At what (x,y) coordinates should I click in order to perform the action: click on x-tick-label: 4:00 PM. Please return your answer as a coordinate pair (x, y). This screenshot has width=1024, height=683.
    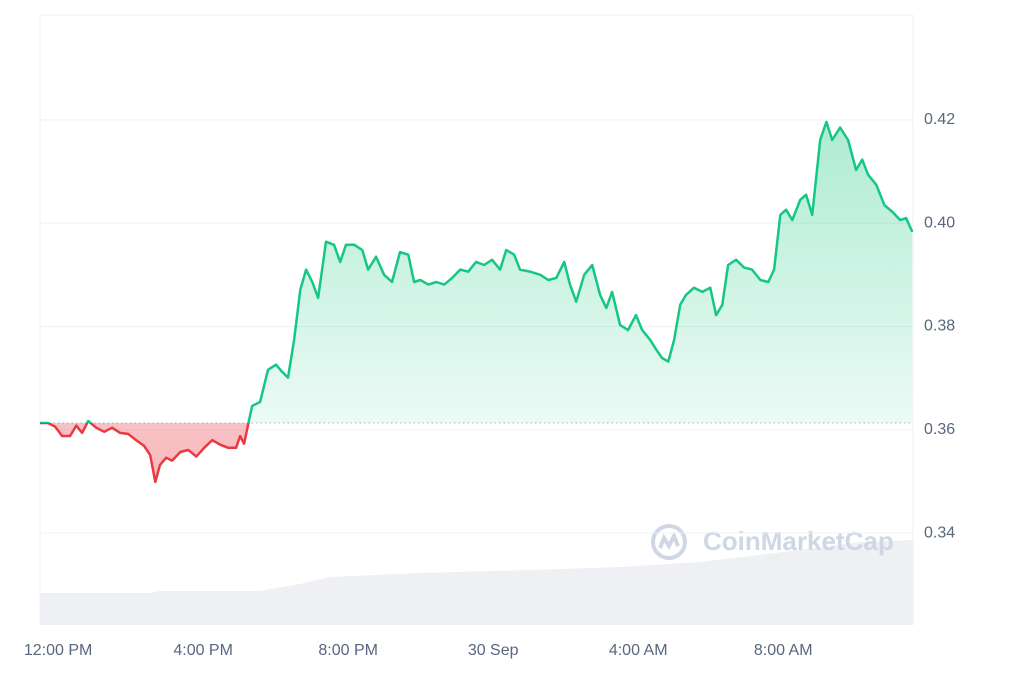
    Looking at the image, I should click on (203, 650).